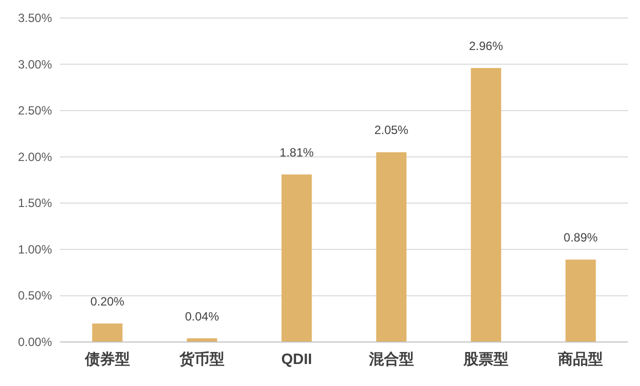 This screenshot has height=386, width=640. Describe the element at coordinates (391, 130) in the screenshot. I see `data-label: 2.05%` at that location.